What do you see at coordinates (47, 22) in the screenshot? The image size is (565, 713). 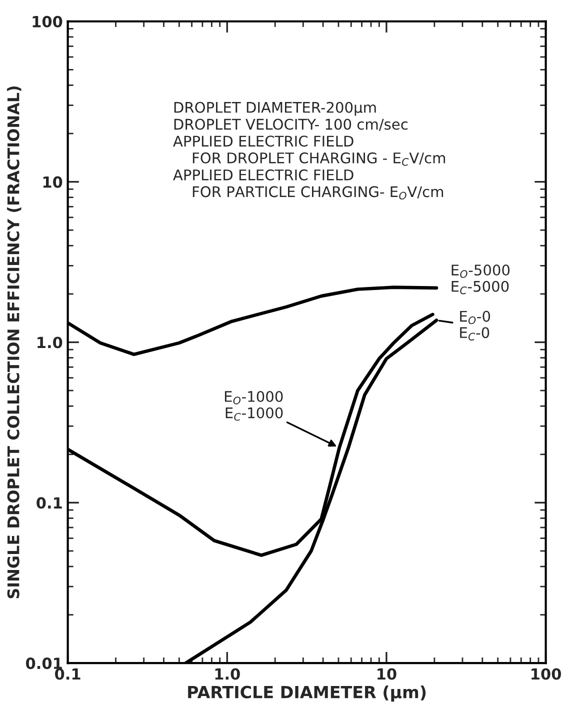 I see `y-tick-label: 100` at bounding box center [47, 22].